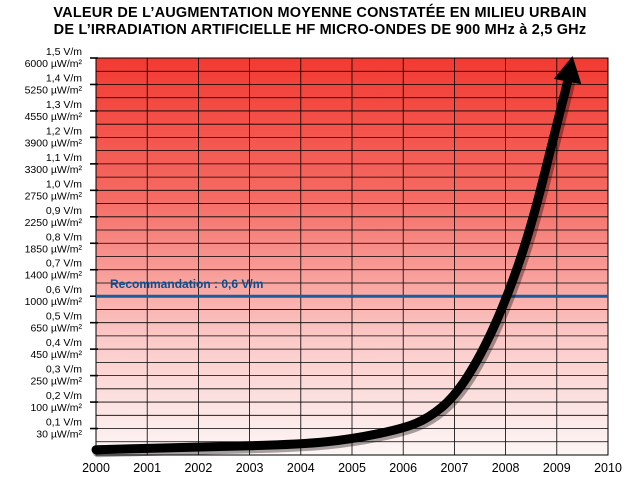 The image size is (640, 480). What do you see at coordinates (301, 468) in the screenshot?
I see `x-tick-label: 2004` at bounding box center [301, 468].